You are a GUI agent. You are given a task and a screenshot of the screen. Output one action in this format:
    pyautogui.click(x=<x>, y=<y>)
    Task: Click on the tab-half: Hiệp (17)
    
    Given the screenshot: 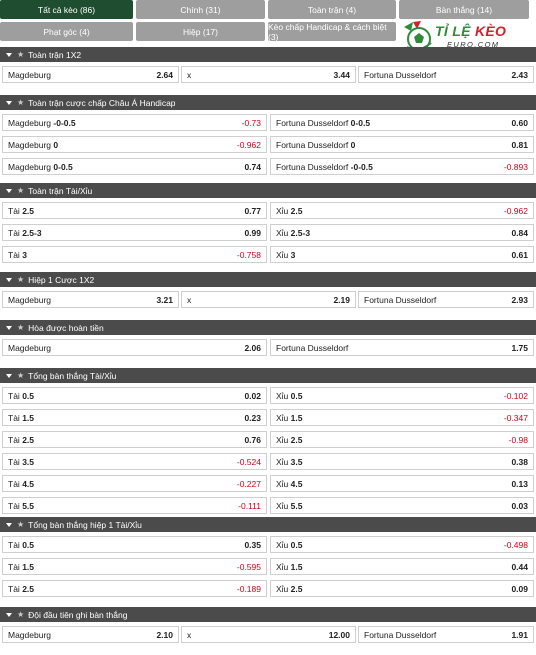 What is the action you would take?
    pyautogui.click(x=200, y=31)
    